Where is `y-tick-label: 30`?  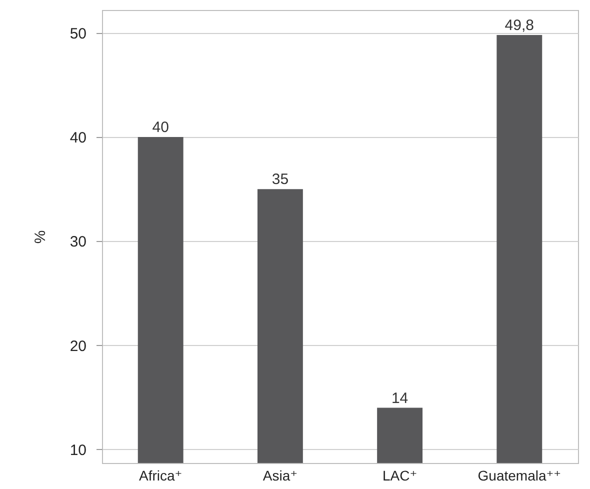 y-tick-label: 30 is located at coordinates (78, 242).